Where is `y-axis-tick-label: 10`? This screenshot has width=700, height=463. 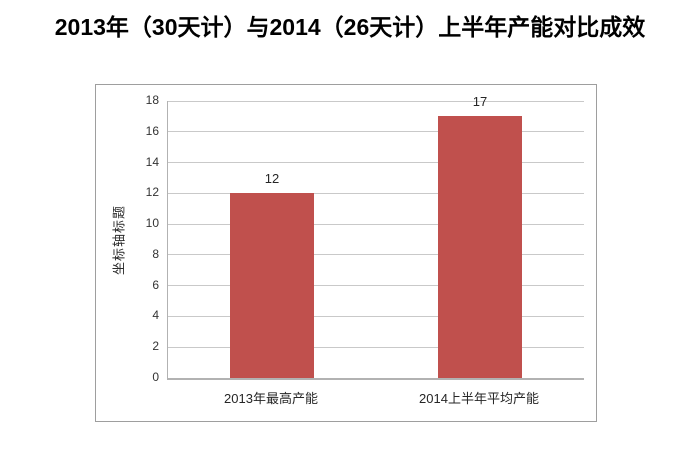 y-axis-tick-label: 10 is located at coordinates (152, 223).